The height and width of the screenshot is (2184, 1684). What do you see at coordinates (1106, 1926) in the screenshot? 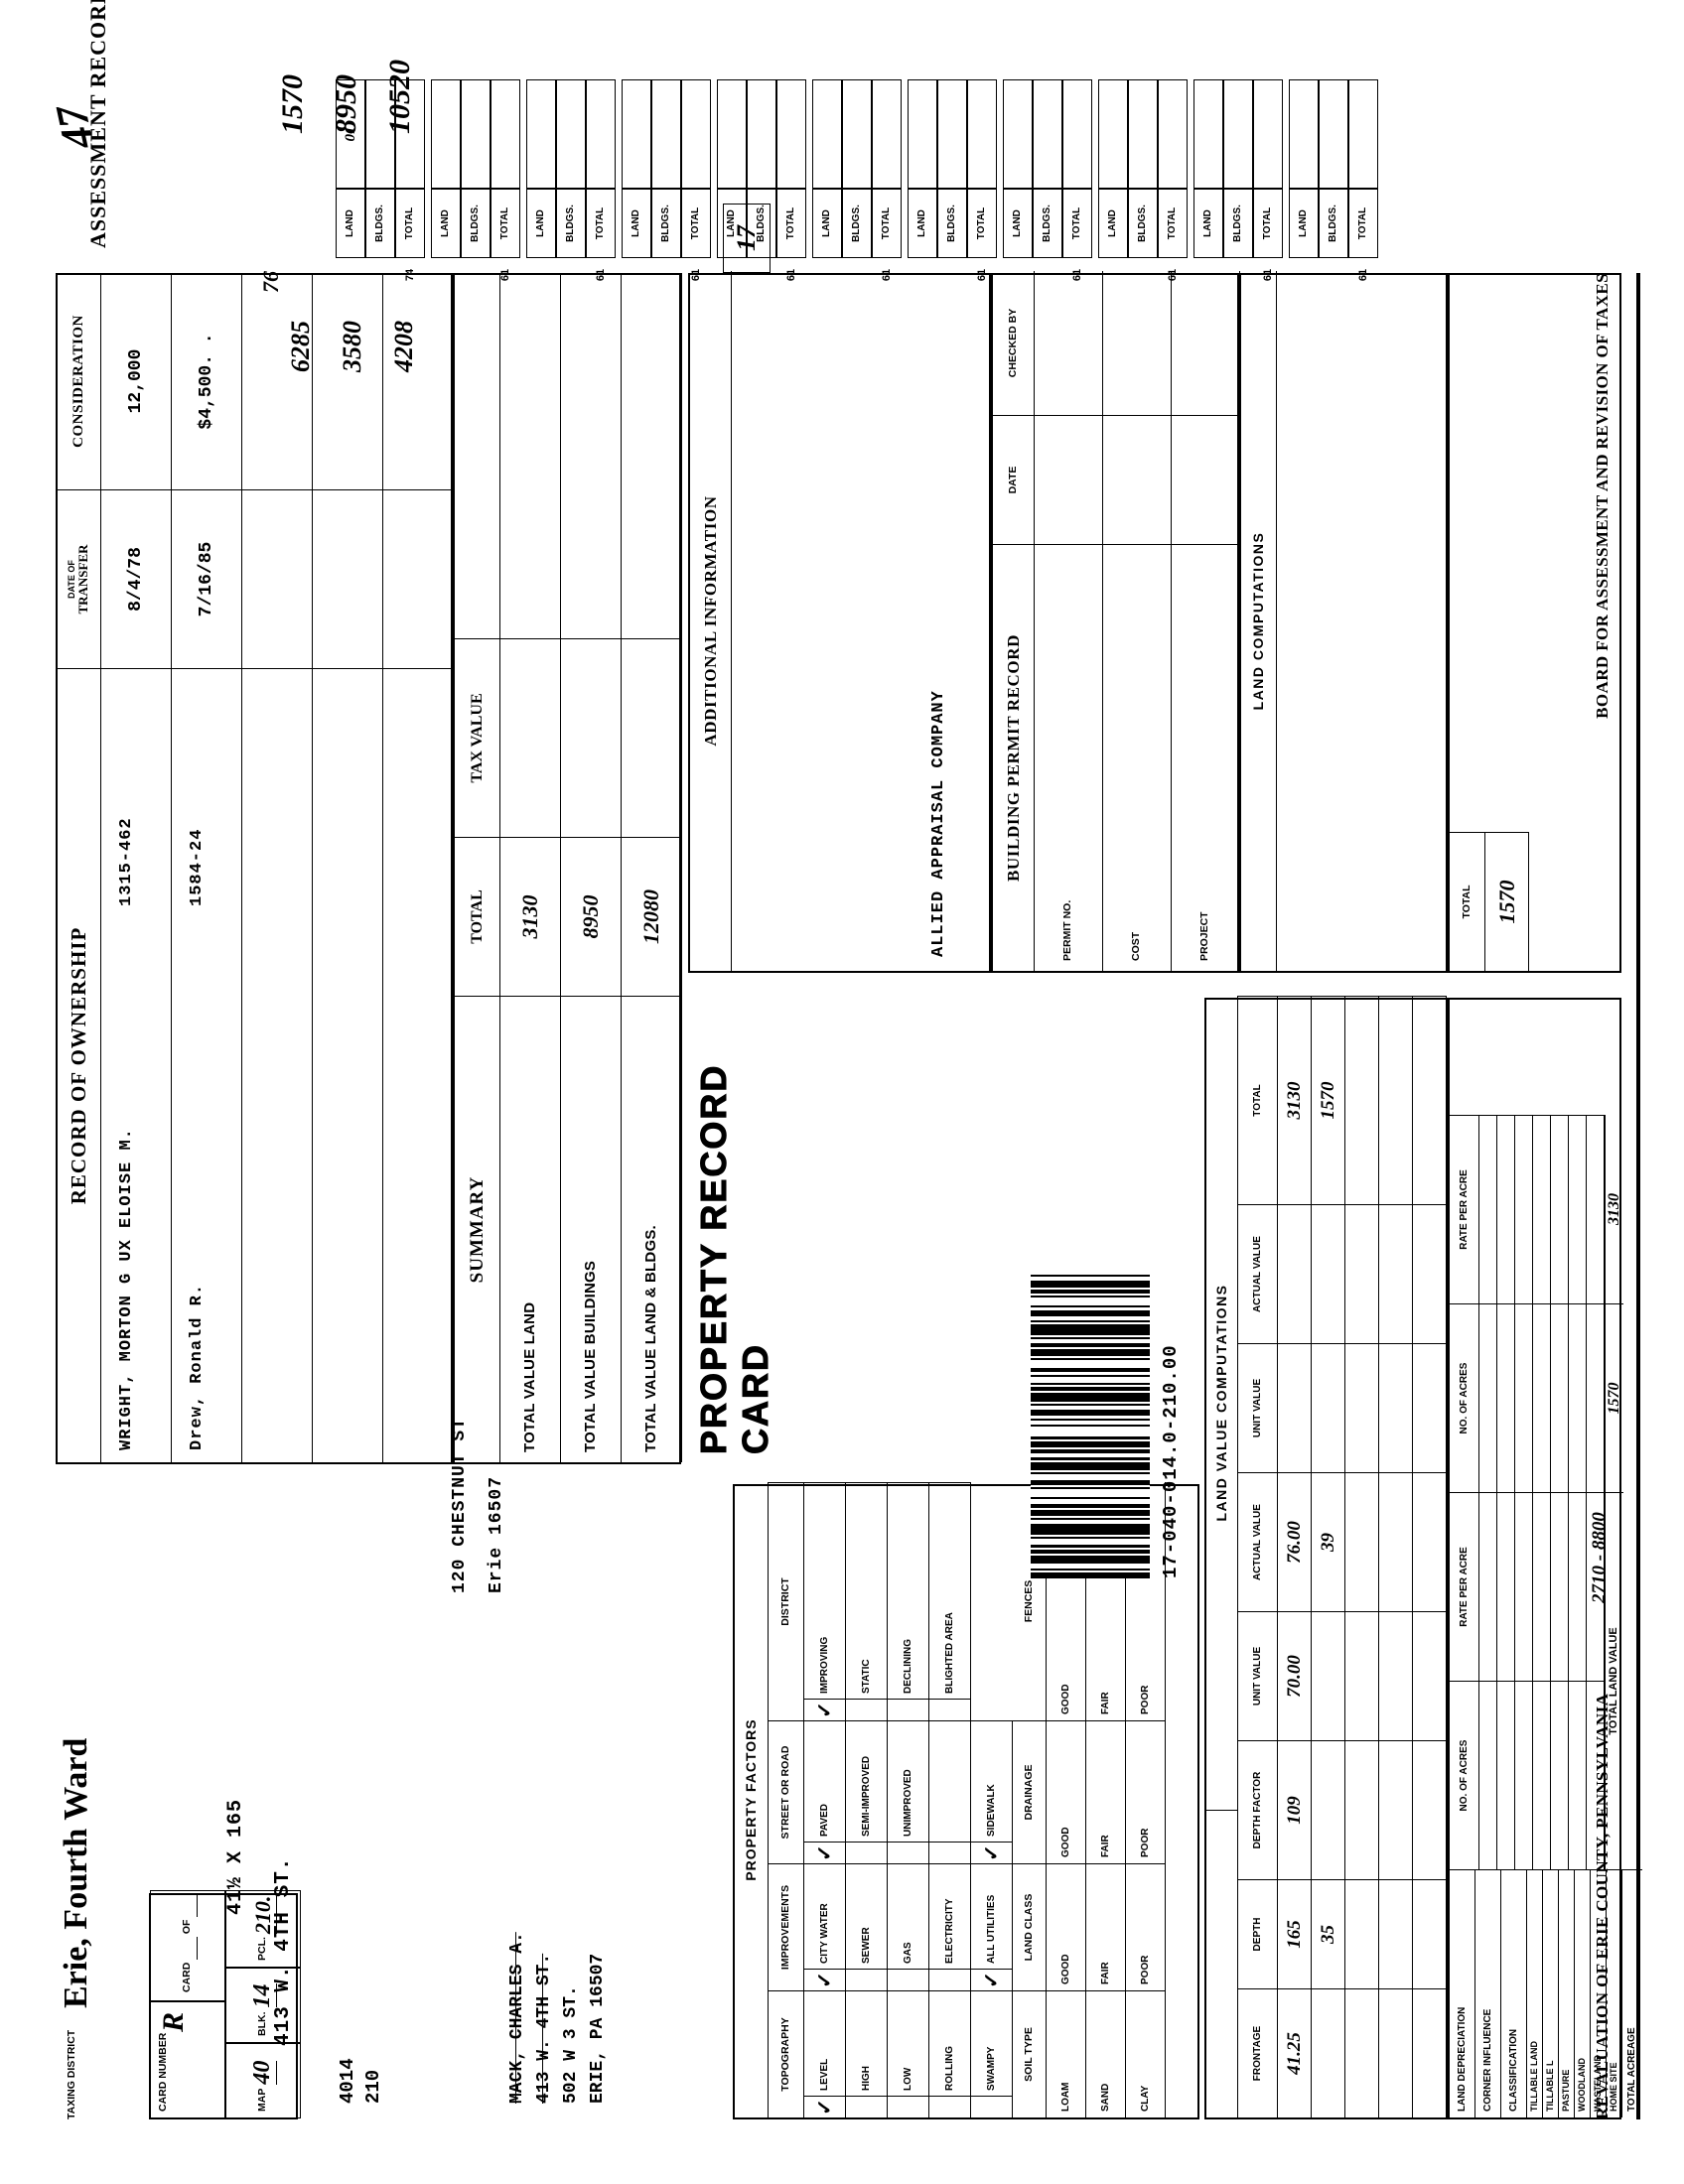
I see `pf-land-class-option: FAIR` at bounding box center [1106, 1926].